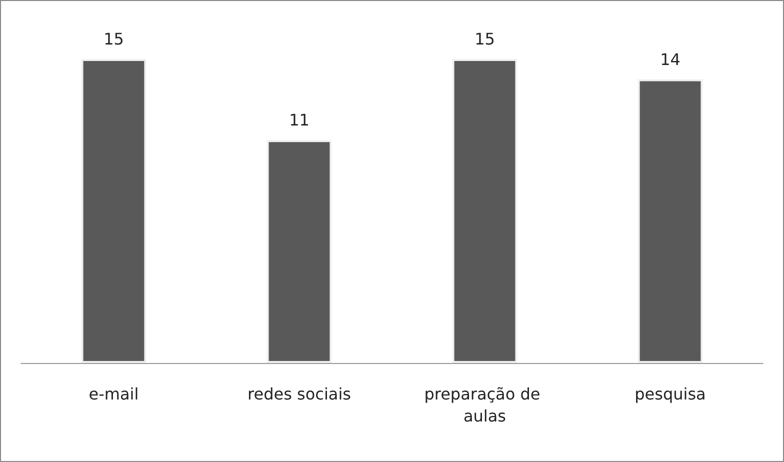 This screenshot has height=462, width=784. I want to click on x-tick-label: preparação de aulas, so click(485, 405).